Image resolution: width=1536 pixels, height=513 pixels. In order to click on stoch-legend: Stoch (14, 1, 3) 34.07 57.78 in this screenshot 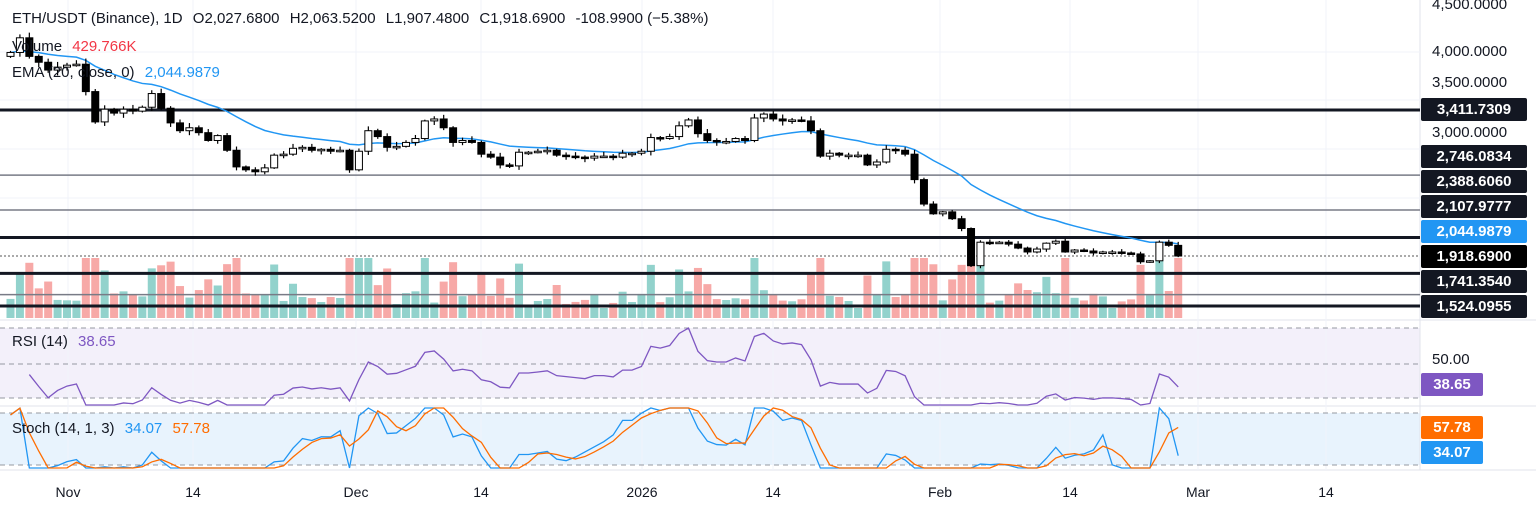, I will do `click(114, 428)`.